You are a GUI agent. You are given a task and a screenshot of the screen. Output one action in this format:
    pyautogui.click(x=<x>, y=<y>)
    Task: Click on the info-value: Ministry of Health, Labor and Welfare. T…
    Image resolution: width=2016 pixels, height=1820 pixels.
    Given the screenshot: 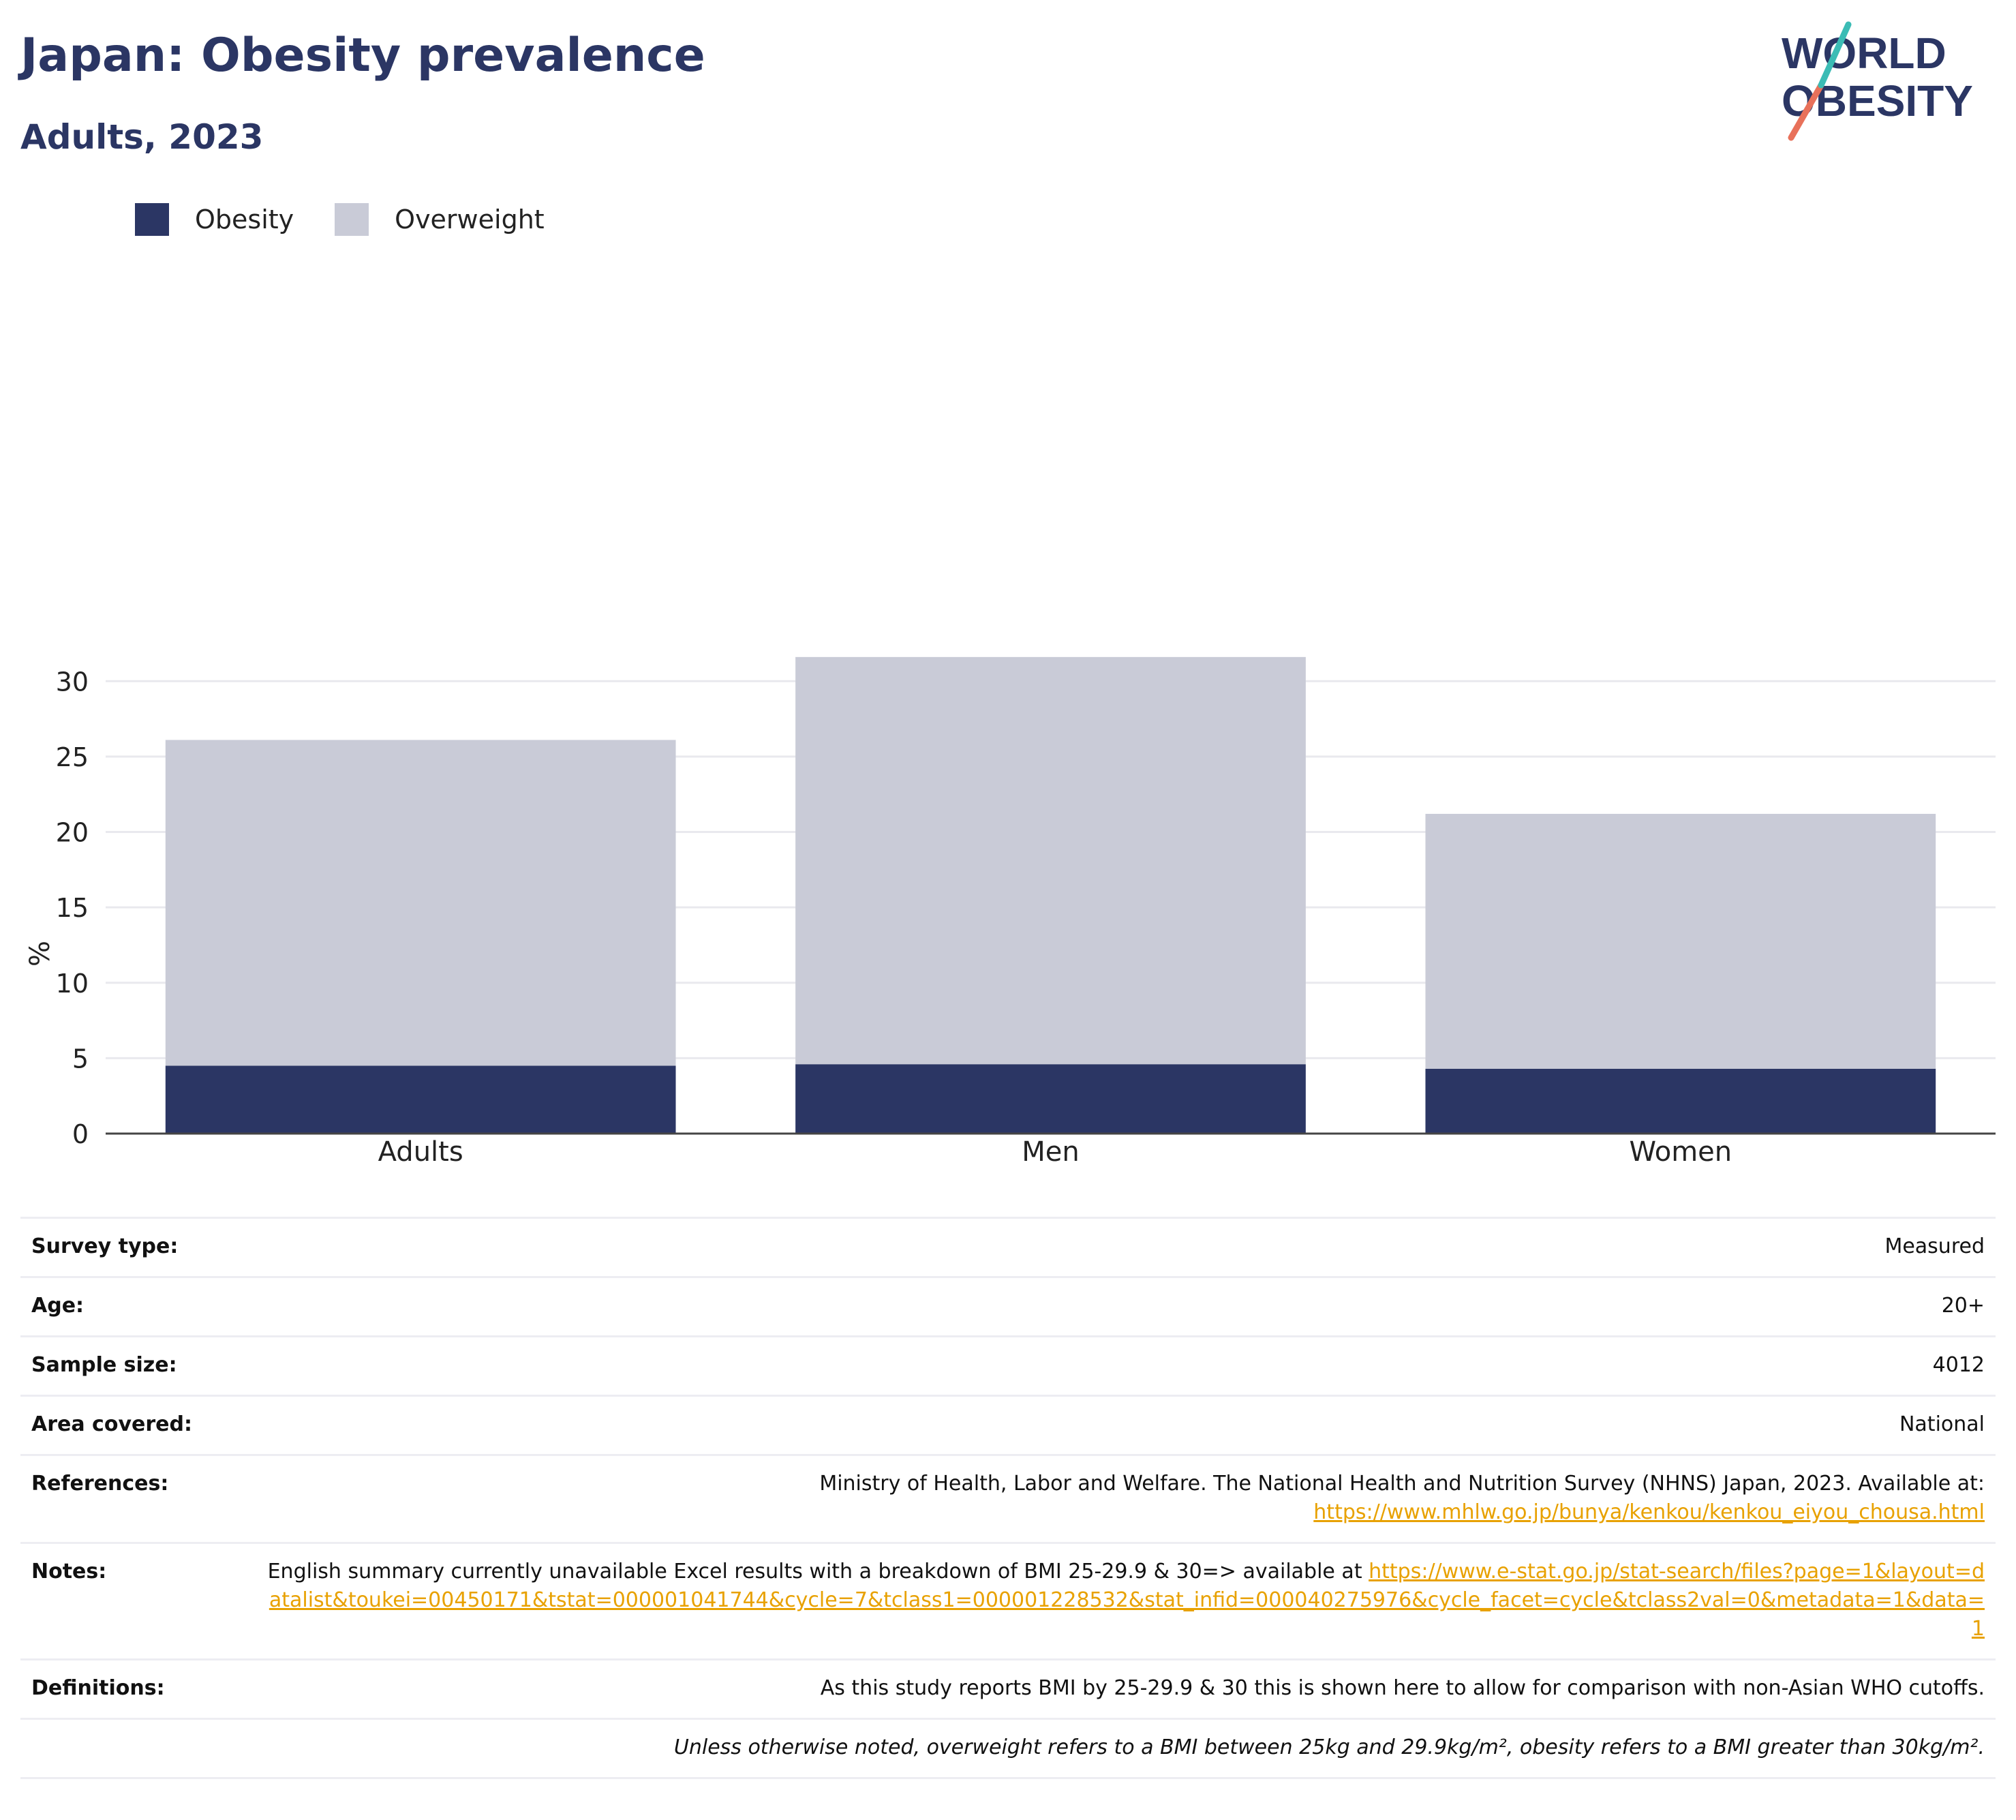 What is the action you would take?
    pyautogui.click(x=1121, y=1498)
    